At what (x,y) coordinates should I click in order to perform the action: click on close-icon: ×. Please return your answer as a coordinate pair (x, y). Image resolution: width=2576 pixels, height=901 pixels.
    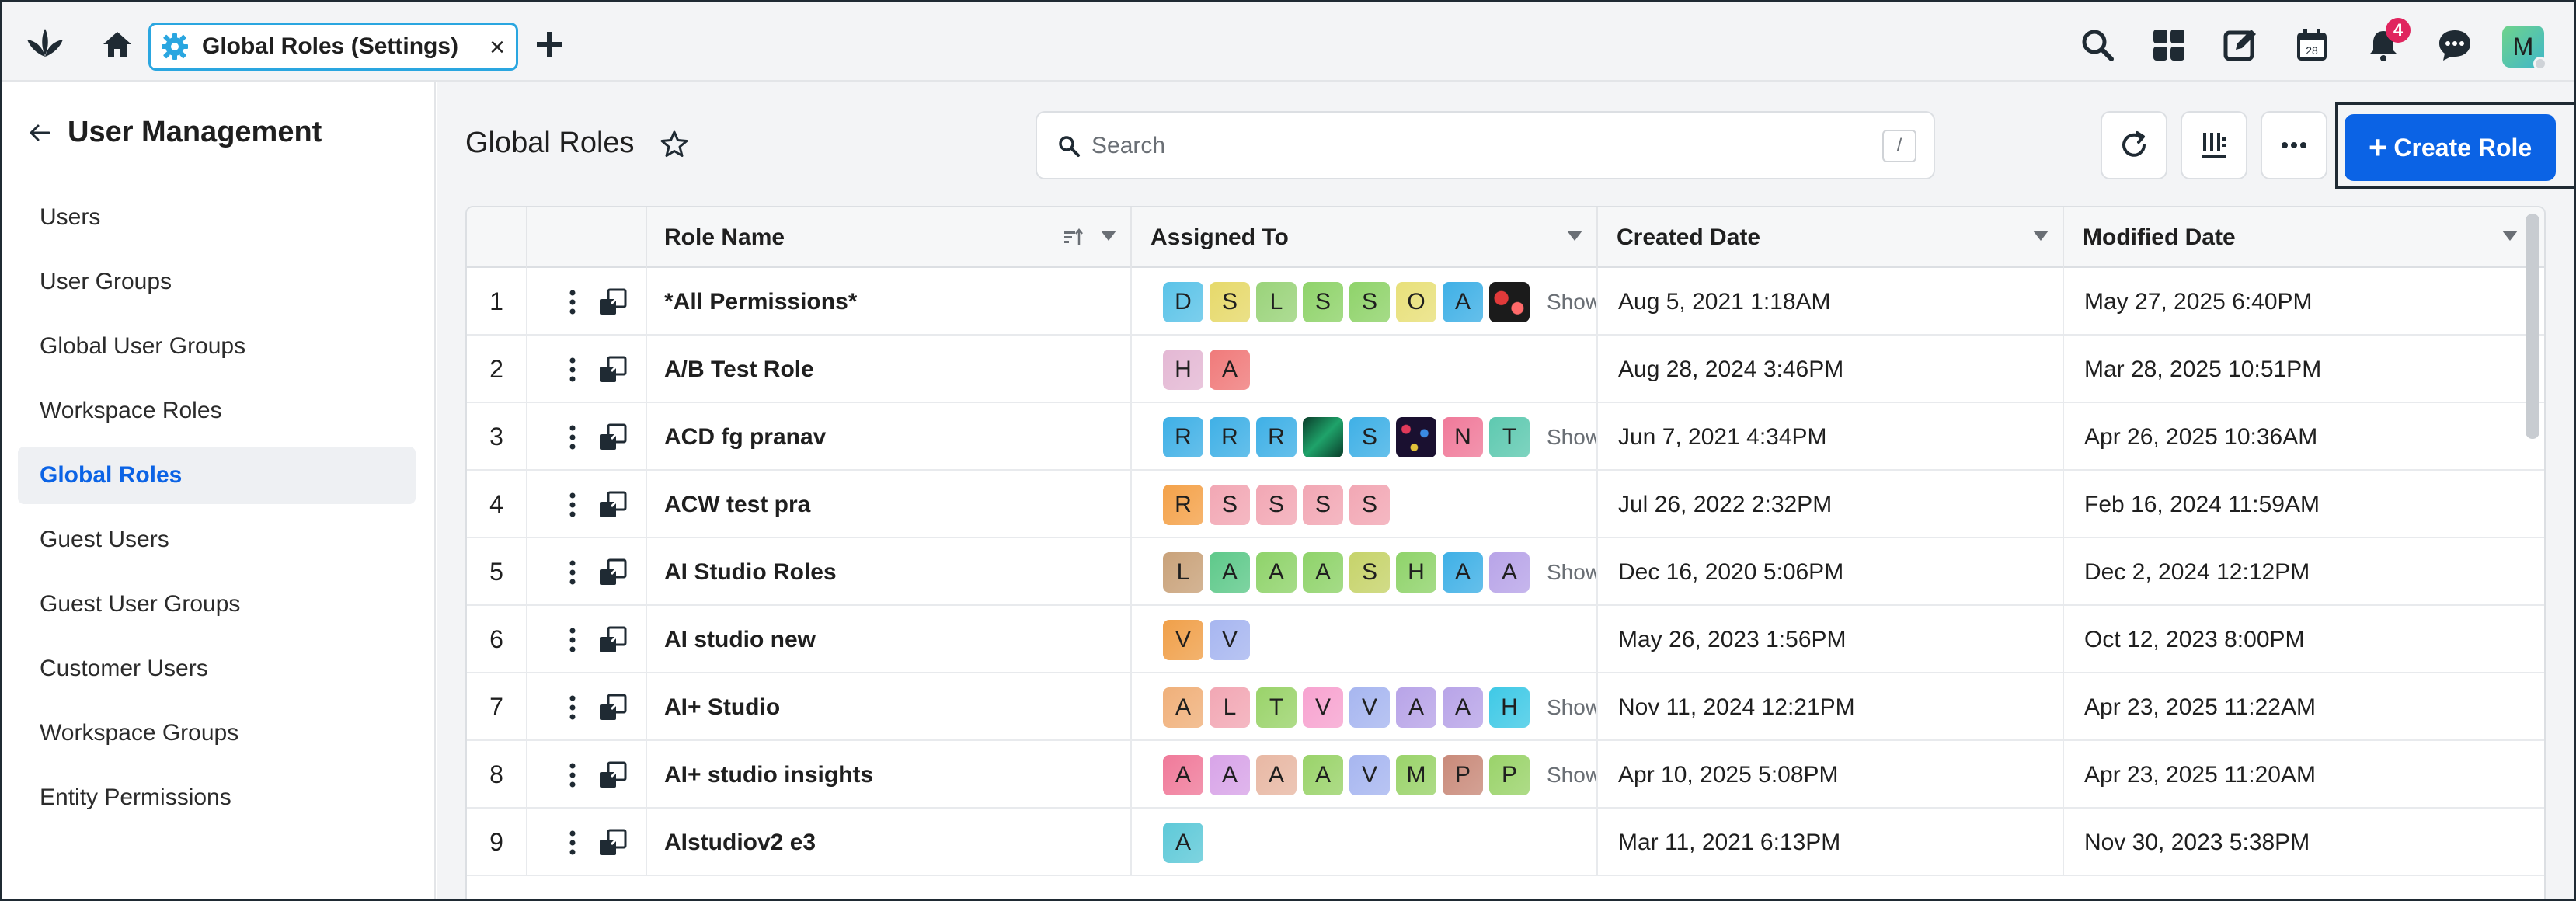
    Looking at the image, I should click on (497, 47).